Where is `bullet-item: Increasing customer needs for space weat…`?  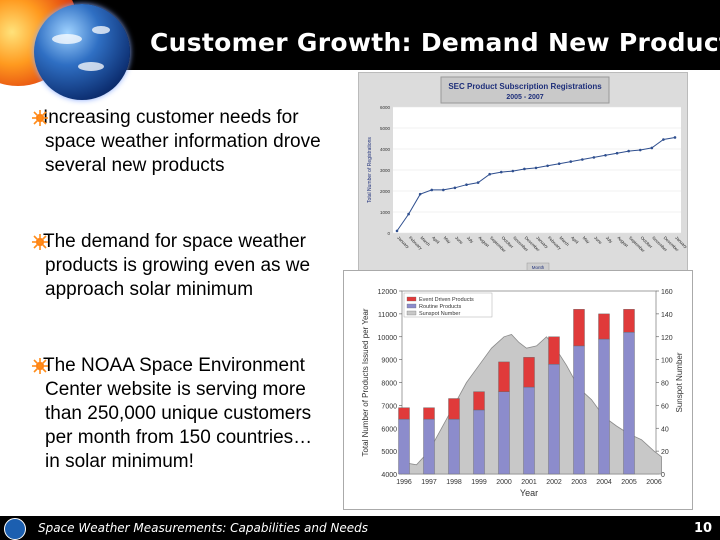 bullet-item: Increasing customer needs for space weat… is located at coordinates (177, 142).